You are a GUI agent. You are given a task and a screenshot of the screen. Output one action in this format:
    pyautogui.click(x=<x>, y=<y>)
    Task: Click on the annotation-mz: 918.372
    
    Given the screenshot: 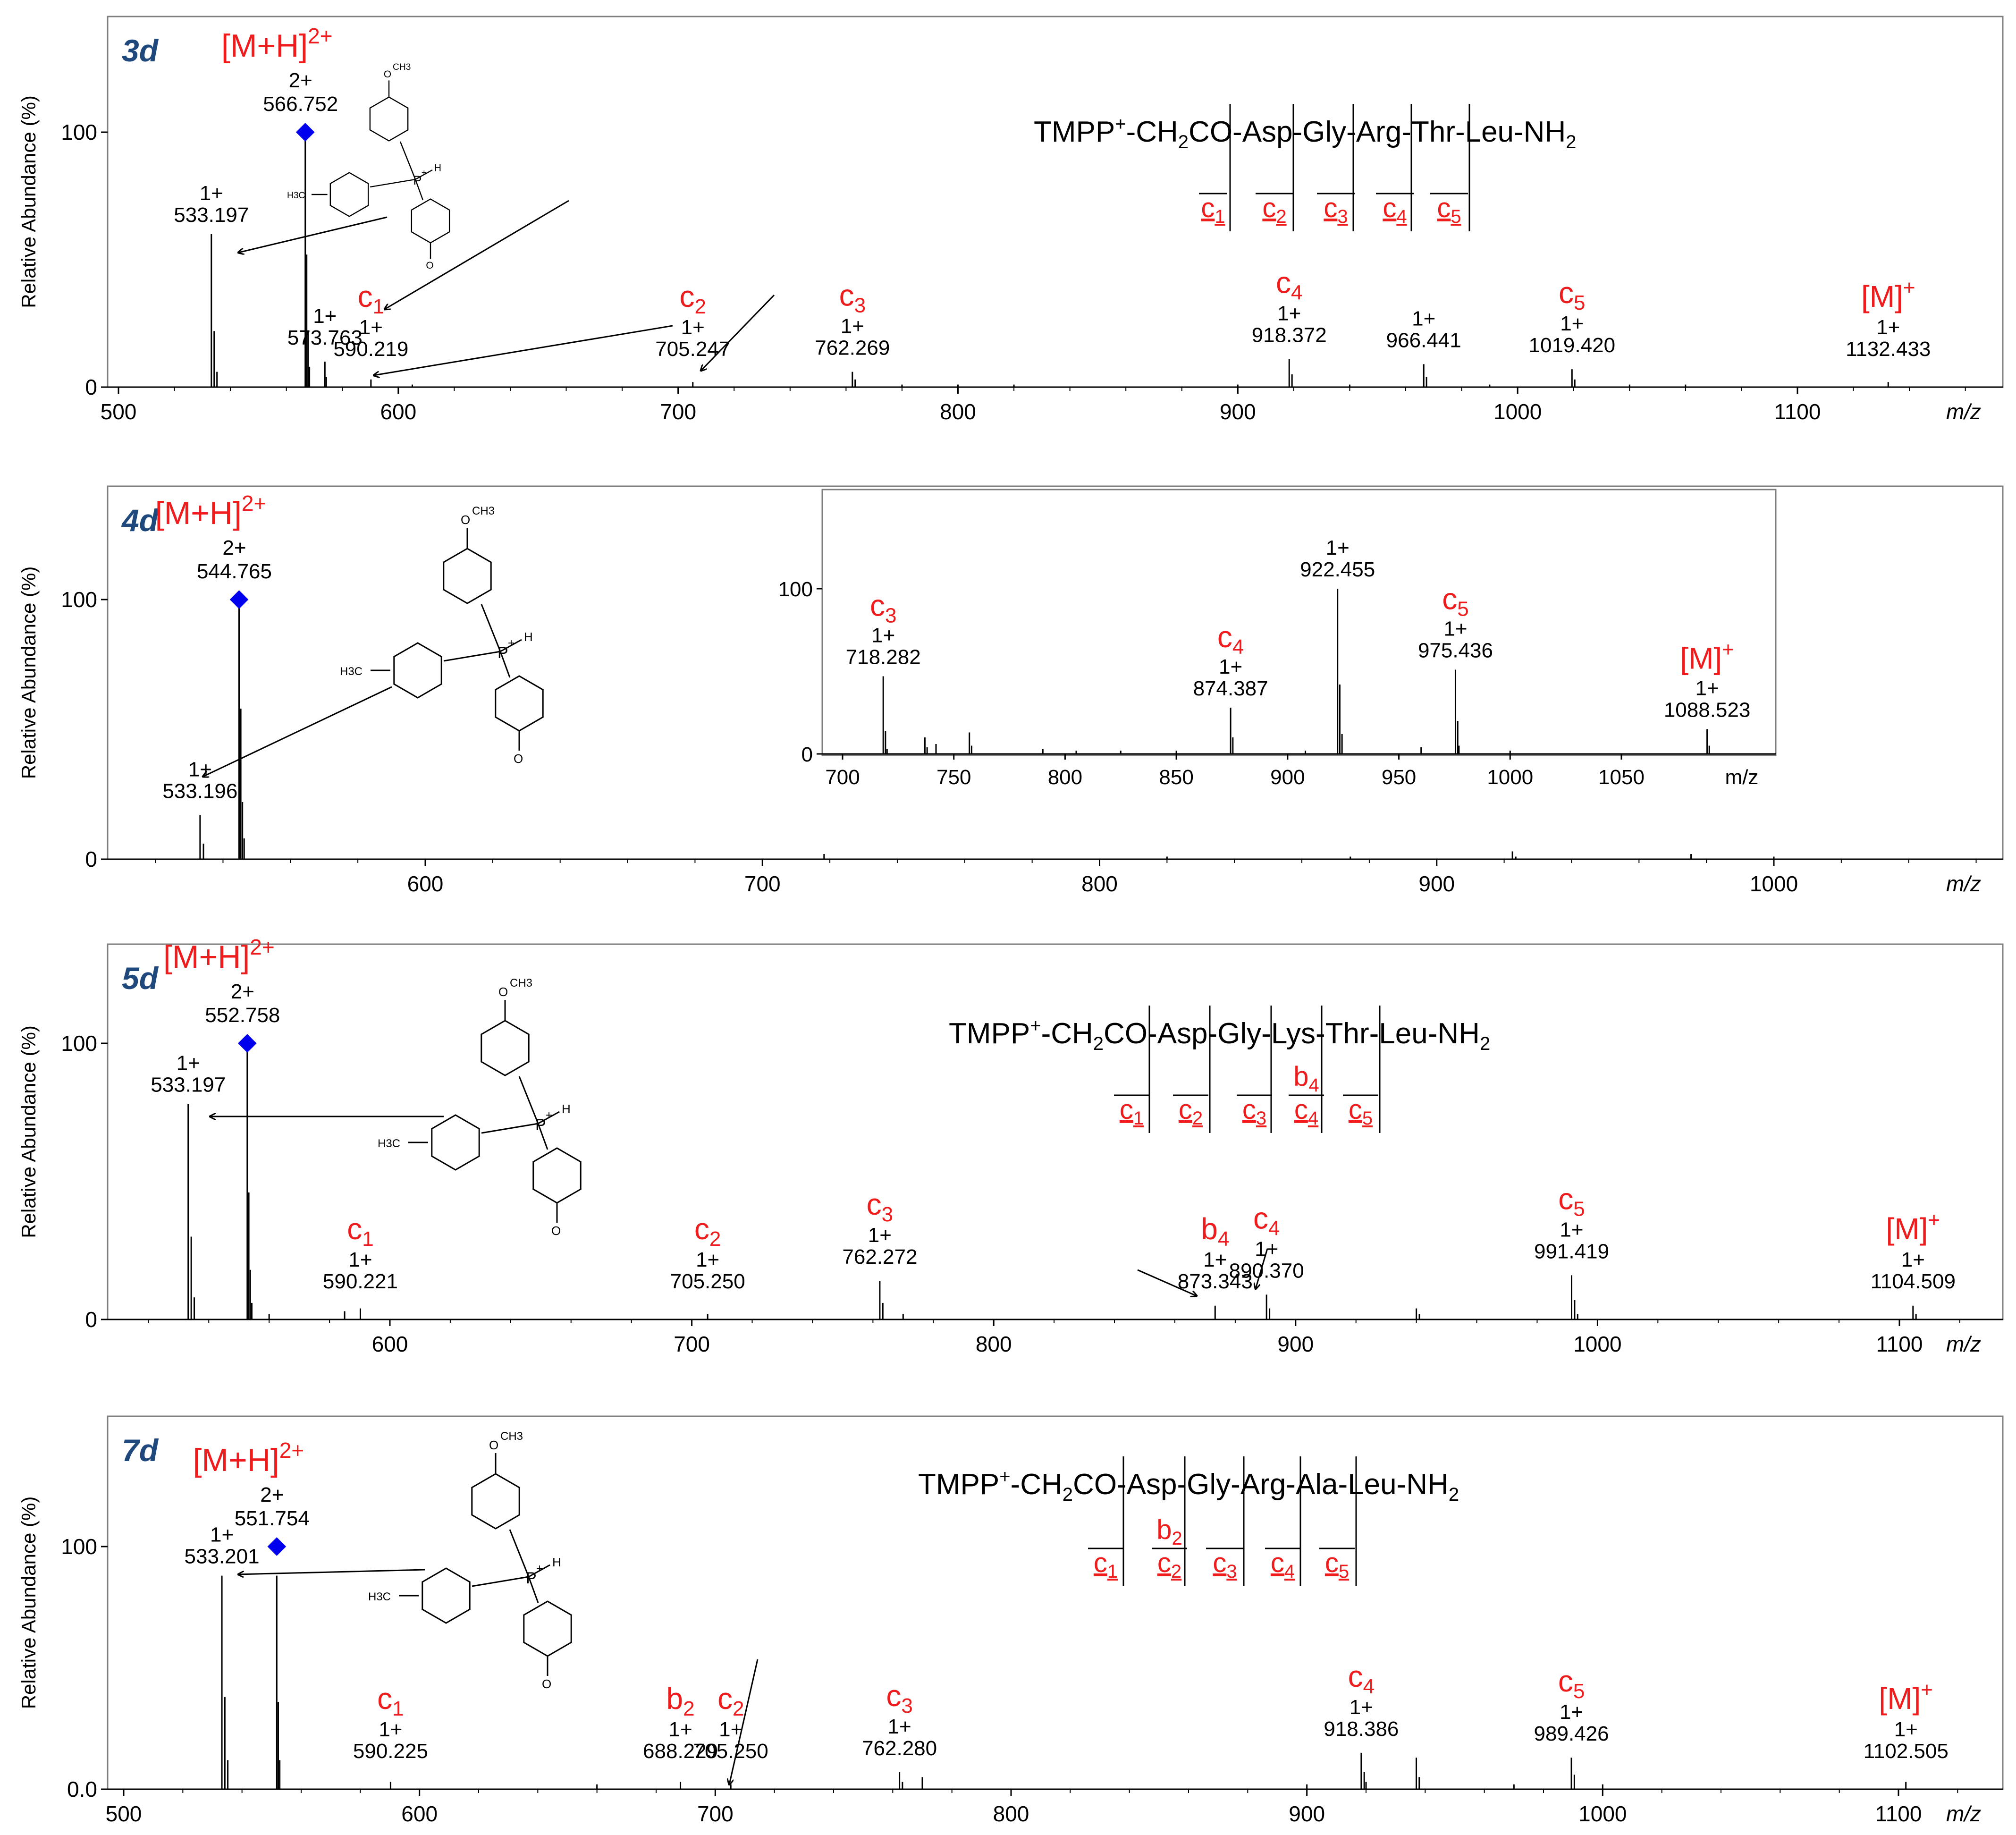 What is the action you would take?
    pyautogui.click(x=1290, y=336)
    